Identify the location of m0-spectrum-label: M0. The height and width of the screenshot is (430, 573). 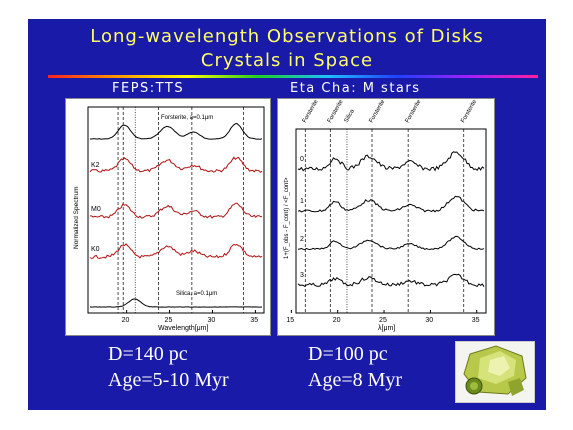
(96, 209).